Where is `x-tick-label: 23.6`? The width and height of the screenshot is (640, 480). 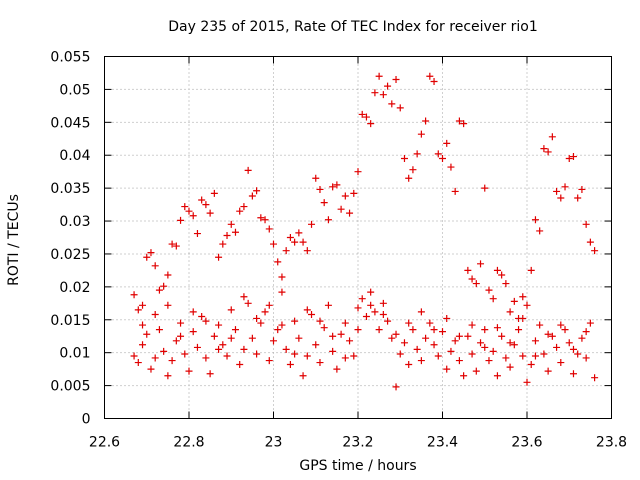 x-tick-label: 23.6 is located at coordinates (526, 443).